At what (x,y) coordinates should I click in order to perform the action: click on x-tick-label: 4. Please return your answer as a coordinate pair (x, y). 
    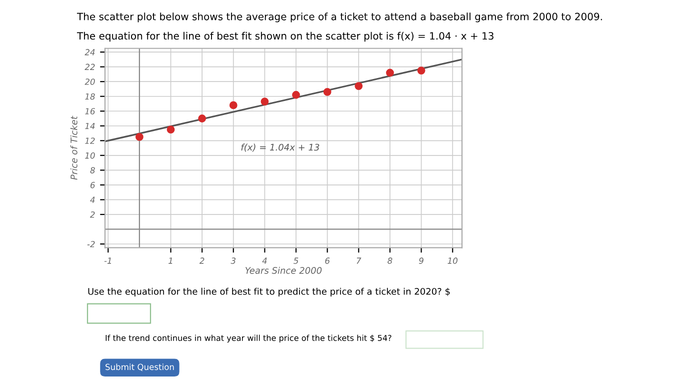
    Looking at the image, I should click on (264, 261).